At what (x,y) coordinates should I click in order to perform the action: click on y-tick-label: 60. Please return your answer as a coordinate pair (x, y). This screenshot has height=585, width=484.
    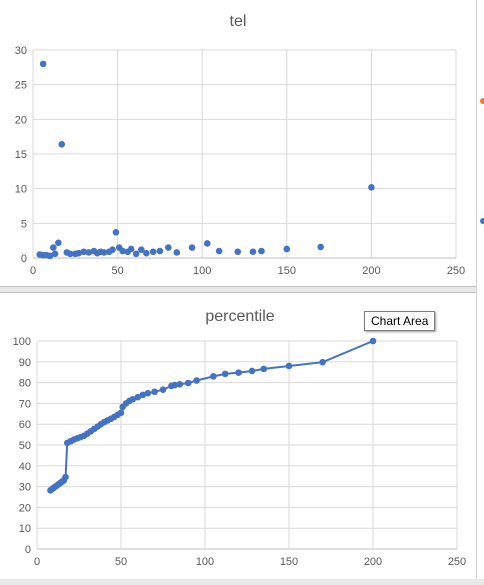
    Looking at the image, I should click on (25, 425).